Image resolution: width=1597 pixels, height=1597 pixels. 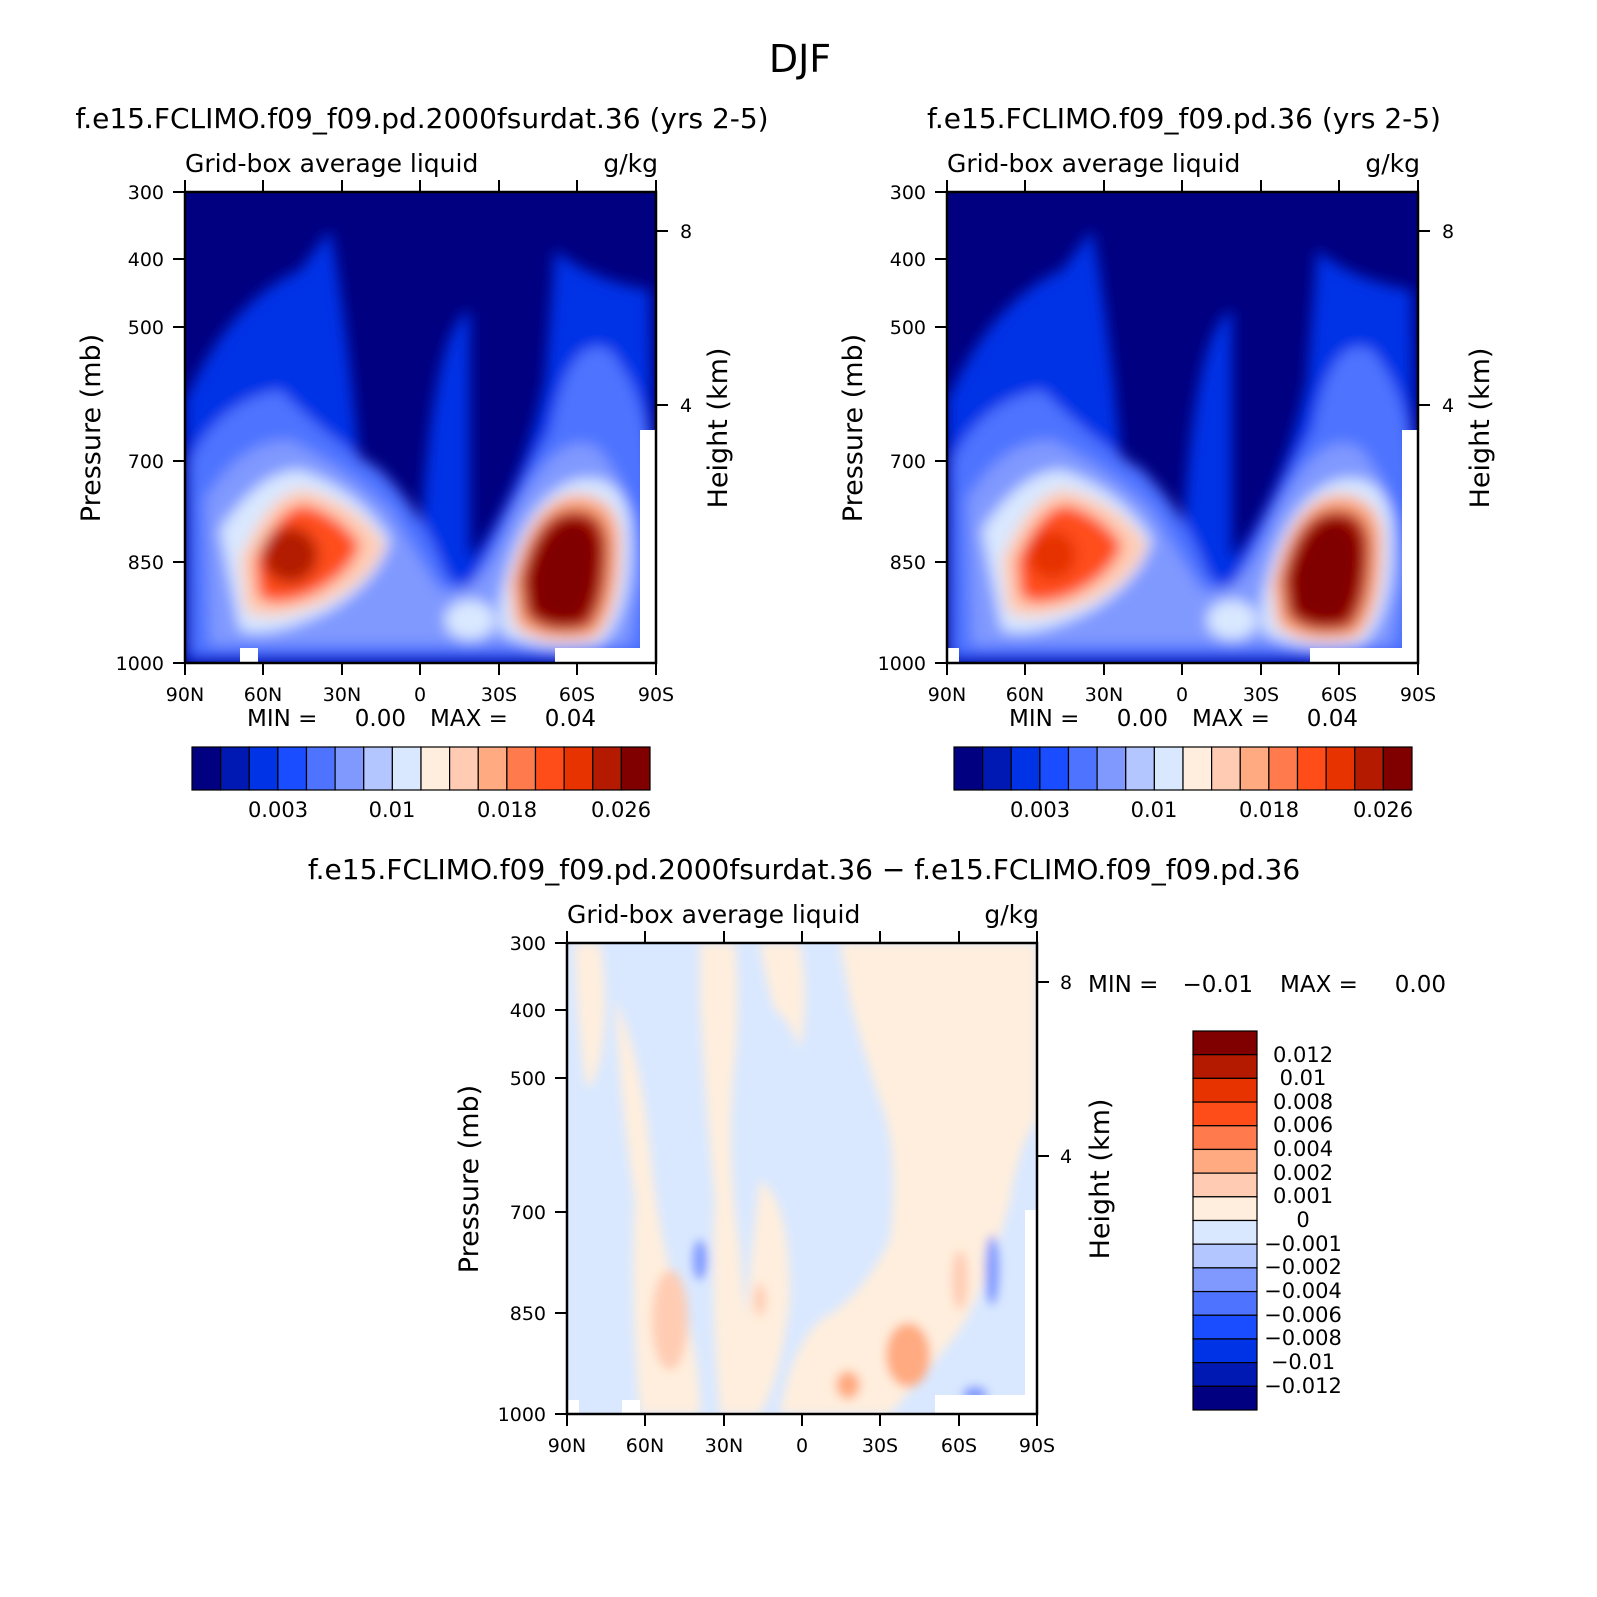 I want to click on colorbar-label: 0.004, so click(x=1303, y=1149).